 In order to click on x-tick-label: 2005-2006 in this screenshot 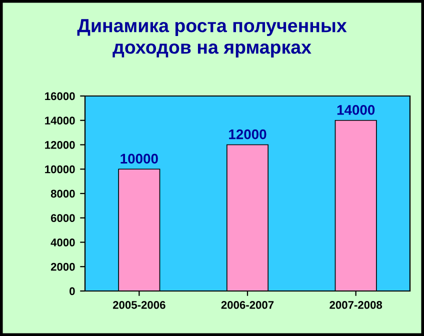, I will do `click(139, 305)`.